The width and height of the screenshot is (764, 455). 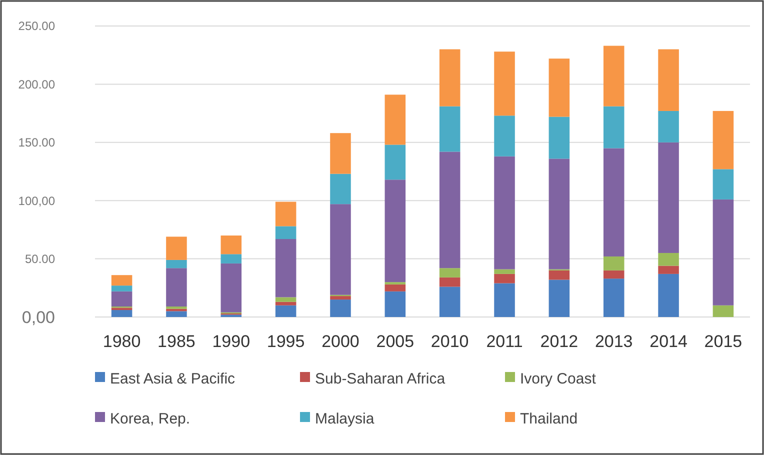 What do you see at coordinates (37, 143) in the screenshot?
I see `y-tick-label: 150.00` at bounding box center [37, 143].